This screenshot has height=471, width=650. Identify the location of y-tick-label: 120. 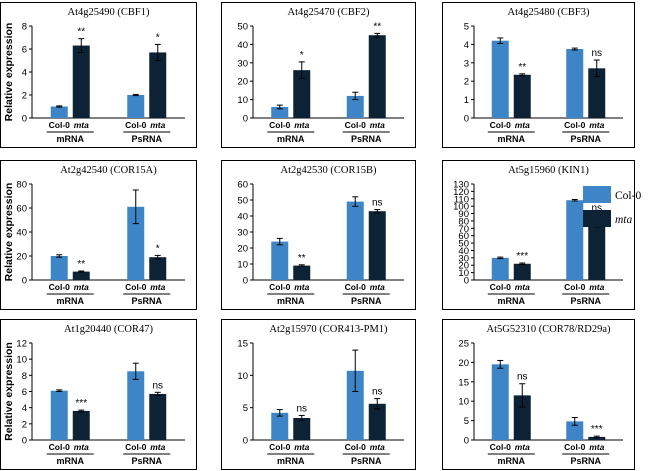
(461, 192).